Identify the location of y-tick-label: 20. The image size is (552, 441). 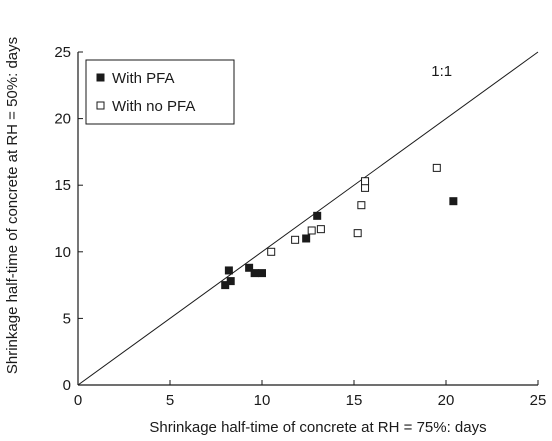
(62, 119).